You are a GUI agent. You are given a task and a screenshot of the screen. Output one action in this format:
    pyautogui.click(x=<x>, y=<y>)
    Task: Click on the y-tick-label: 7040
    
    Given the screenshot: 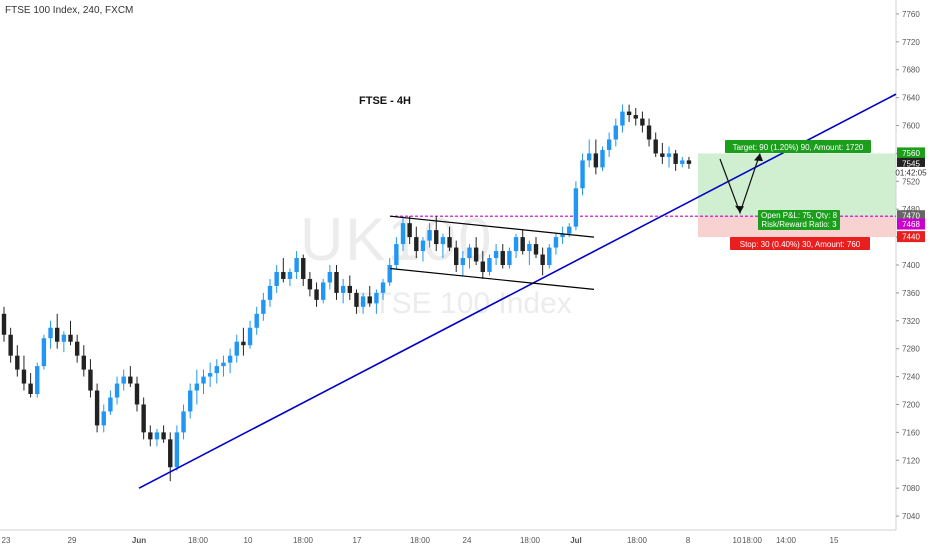 What is the action you would take?
    pyautogui.click(x=911, y=516)
    